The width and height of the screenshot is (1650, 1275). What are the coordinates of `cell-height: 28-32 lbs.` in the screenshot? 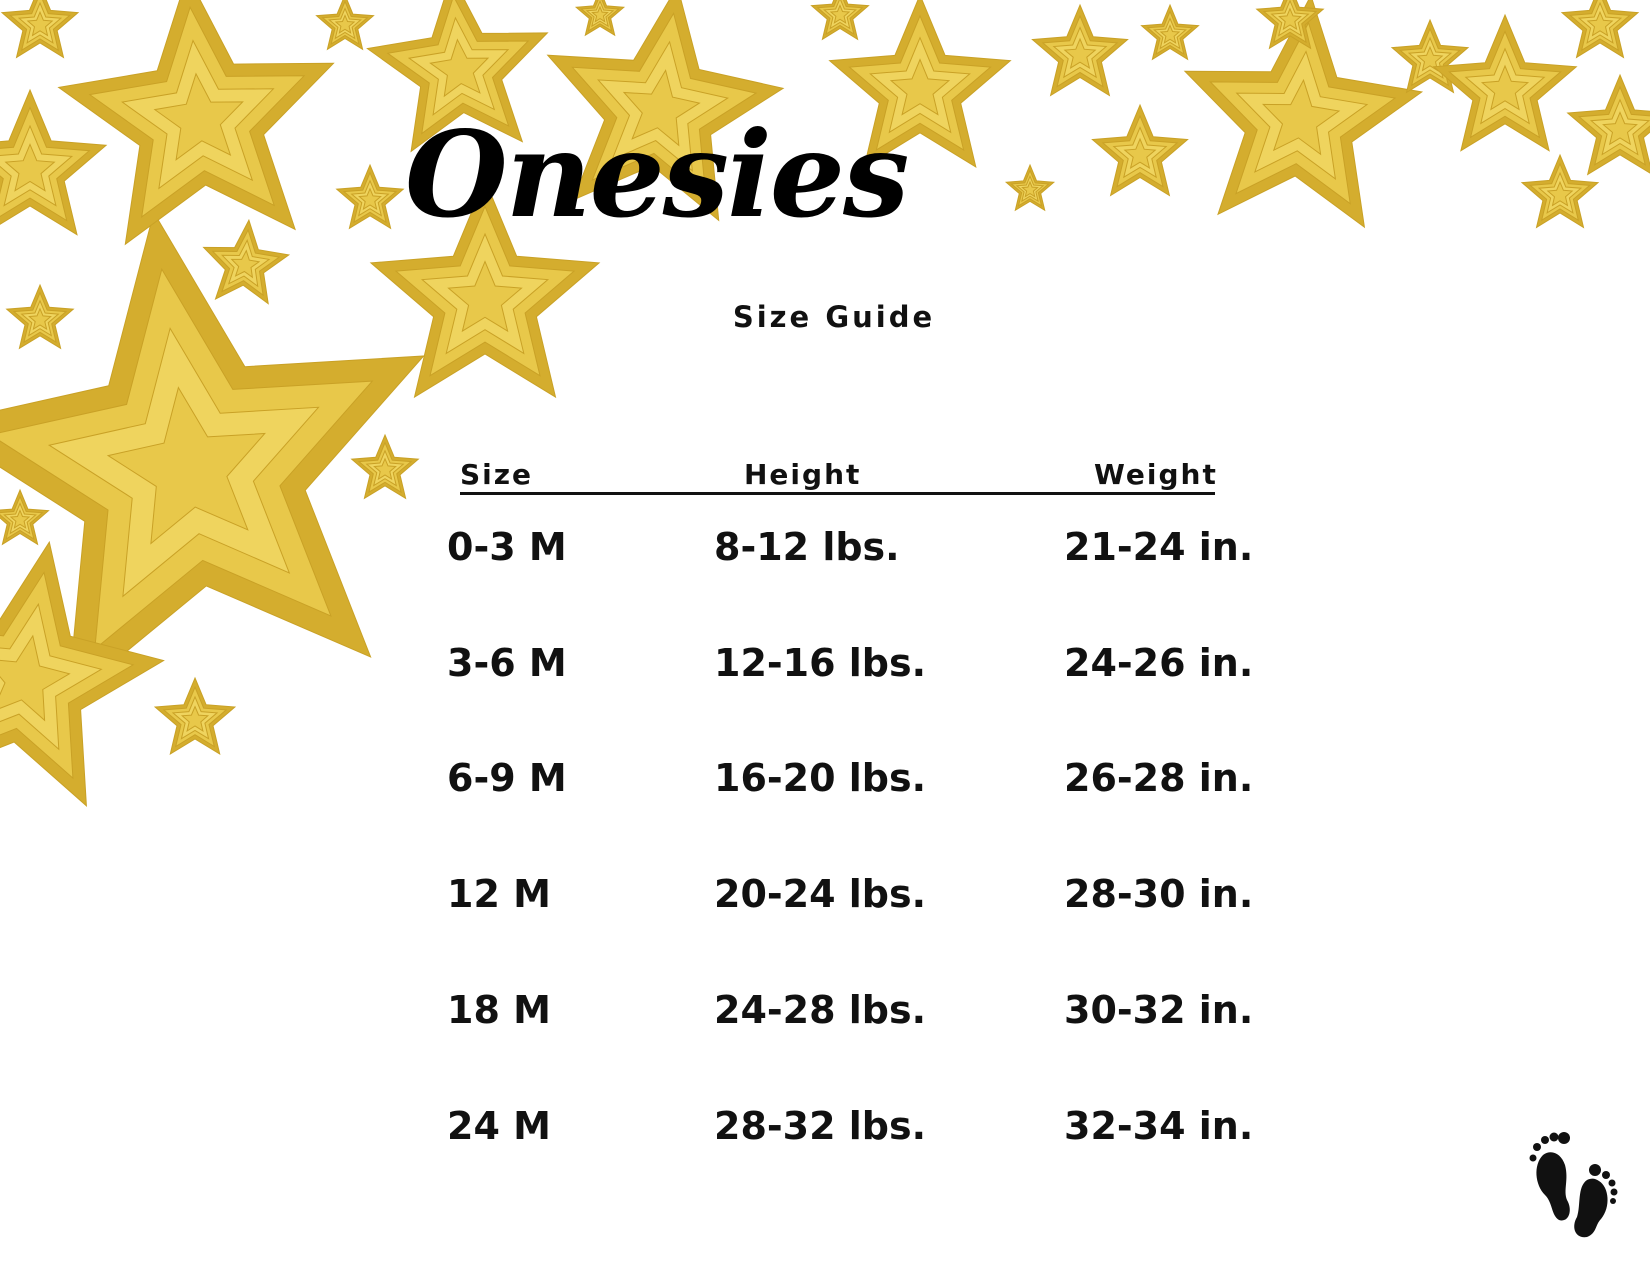 It's located at (820, 1126).